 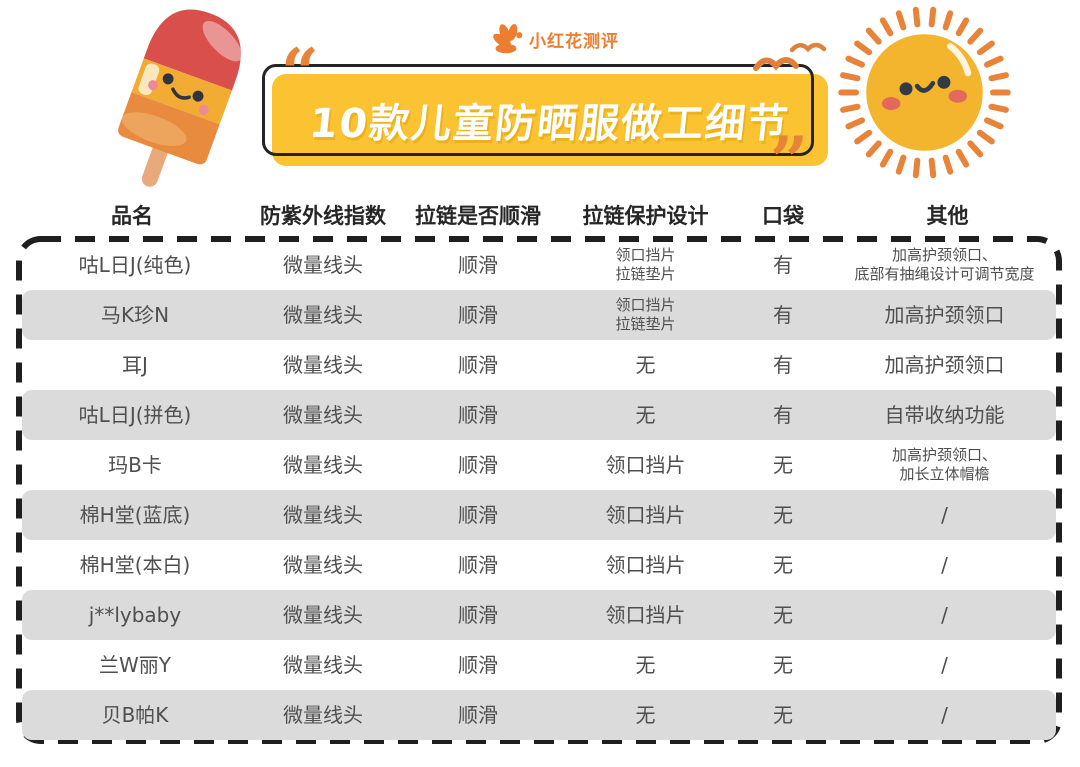 I want to click on sun-illustration, so click(x=924, y=92).